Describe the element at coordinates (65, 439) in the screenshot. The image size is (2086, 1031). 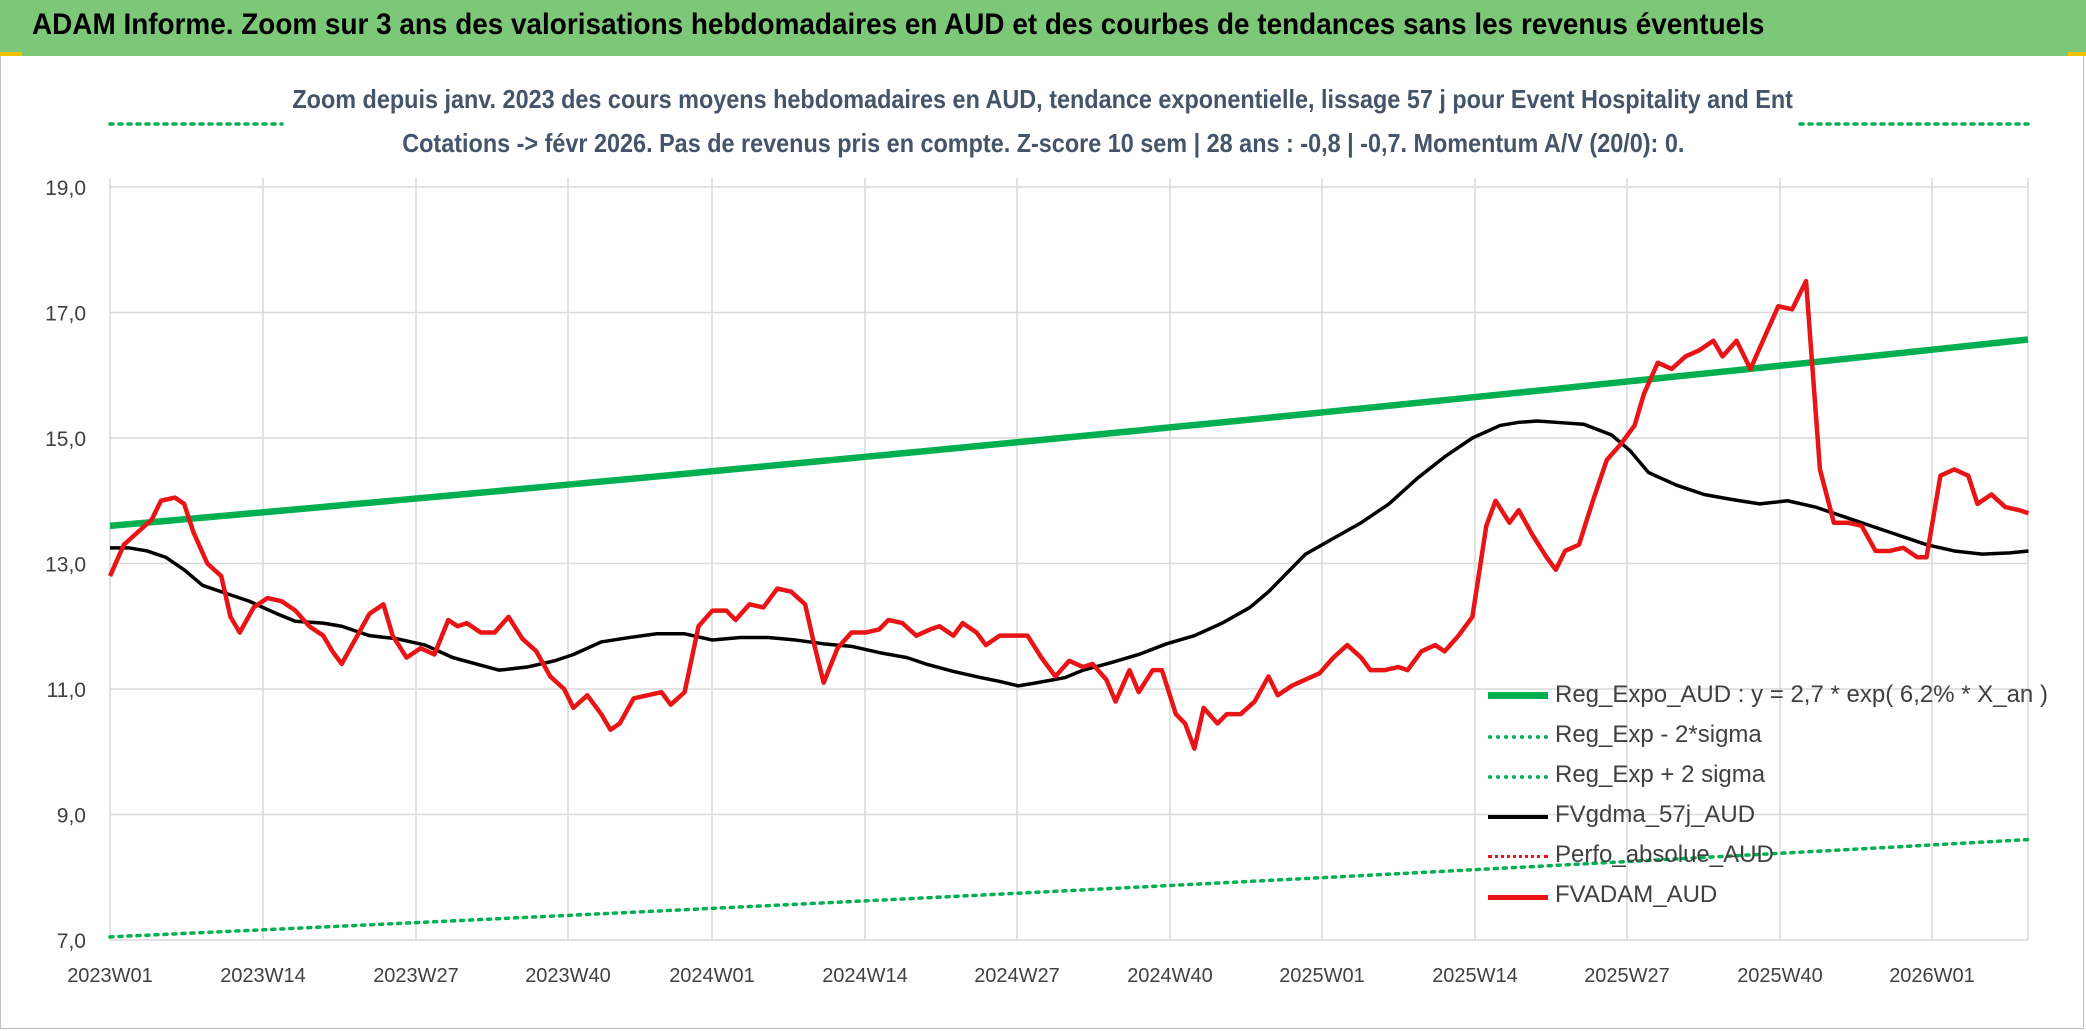
I see `y-tick-label: 15,0` at that location.